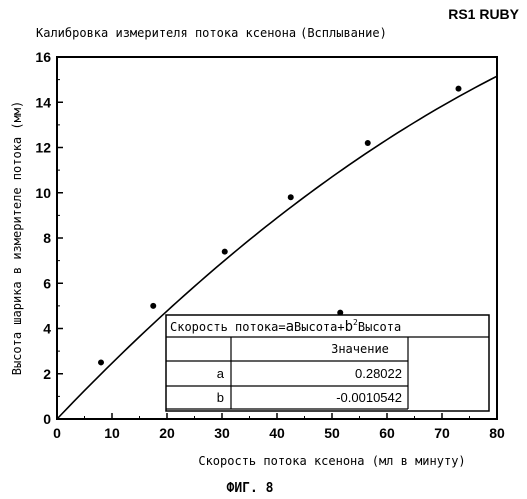 This screenshot has height=499, width=527. I want to click on y-axis-label: Высота шарика в измерителе потока (мм), so click(17, 238).